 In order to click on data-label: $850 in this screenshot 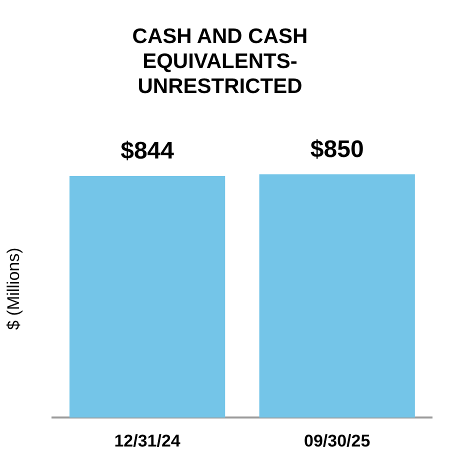, I will do `click(337, 149)`.